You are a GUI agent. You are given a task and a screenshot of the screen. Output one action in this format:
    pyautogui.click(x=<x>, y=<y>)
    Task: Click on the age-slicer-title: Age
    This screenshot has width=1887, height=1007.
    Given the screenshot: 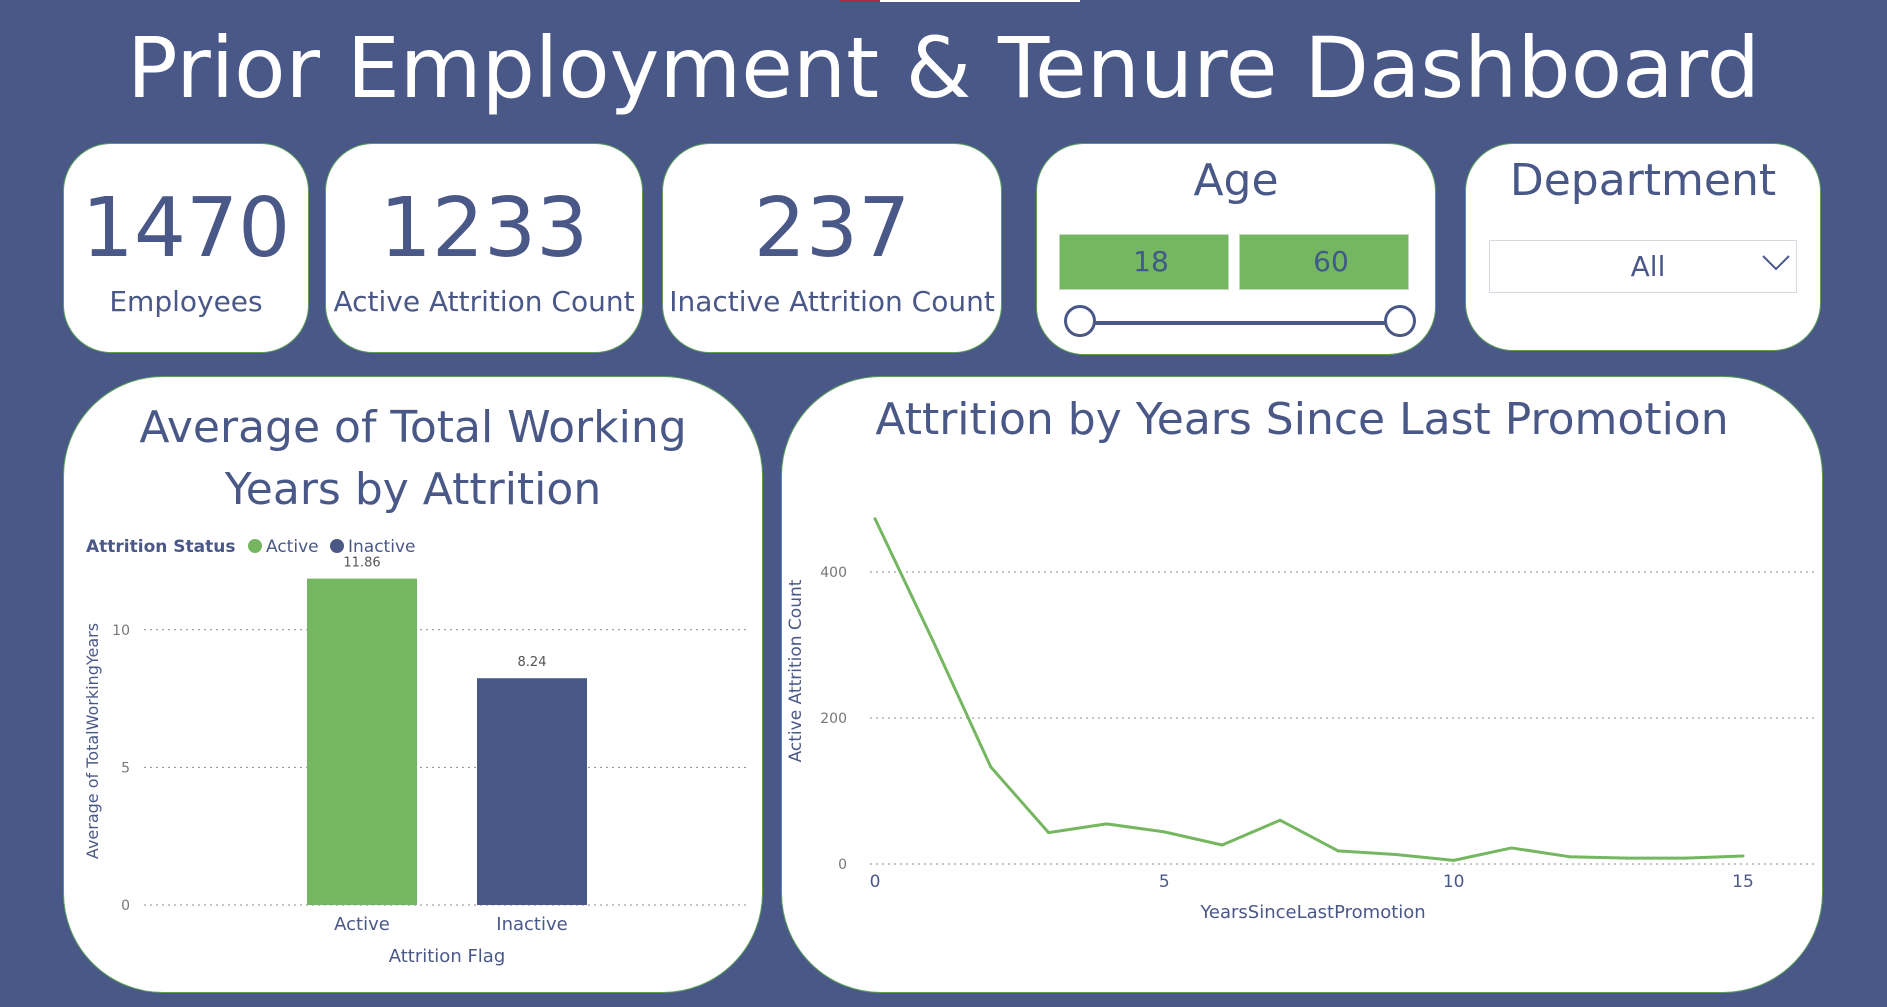 What is the action you would take?
    pyautogui.click(x=1236, y=180)
    